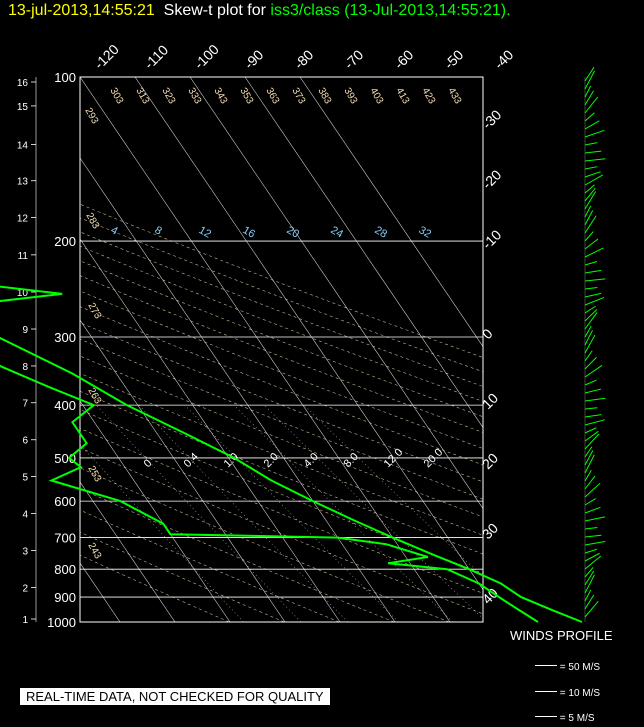 The height and width of the screenshot is (727, 644). I want to click on right-temp-label: 30, so click(490, 531).